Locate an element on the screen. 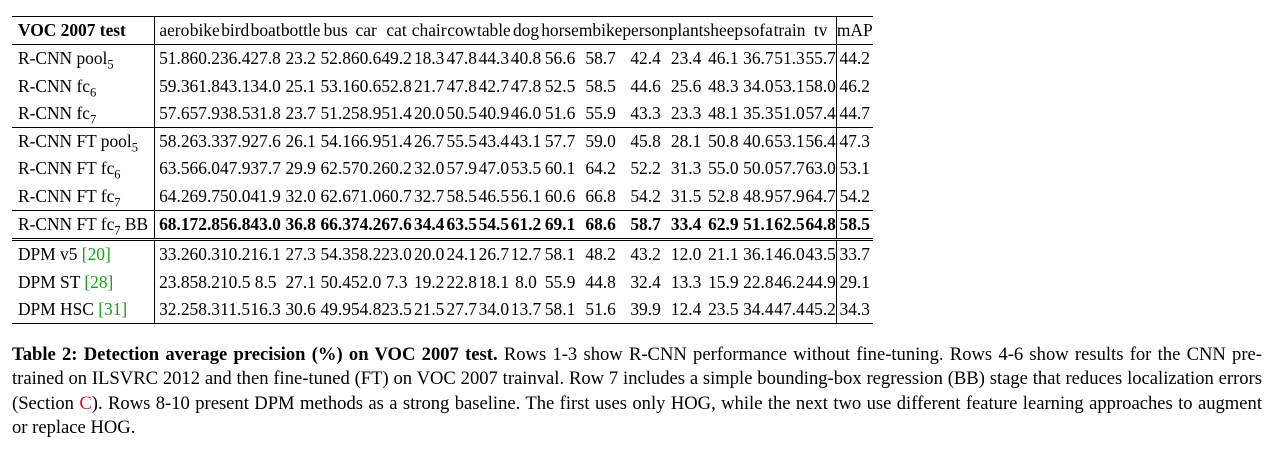 Image resolution: width=1272 pixels, height=467 pixels. column-header-tv: tv is located at coordinates (821, 30).